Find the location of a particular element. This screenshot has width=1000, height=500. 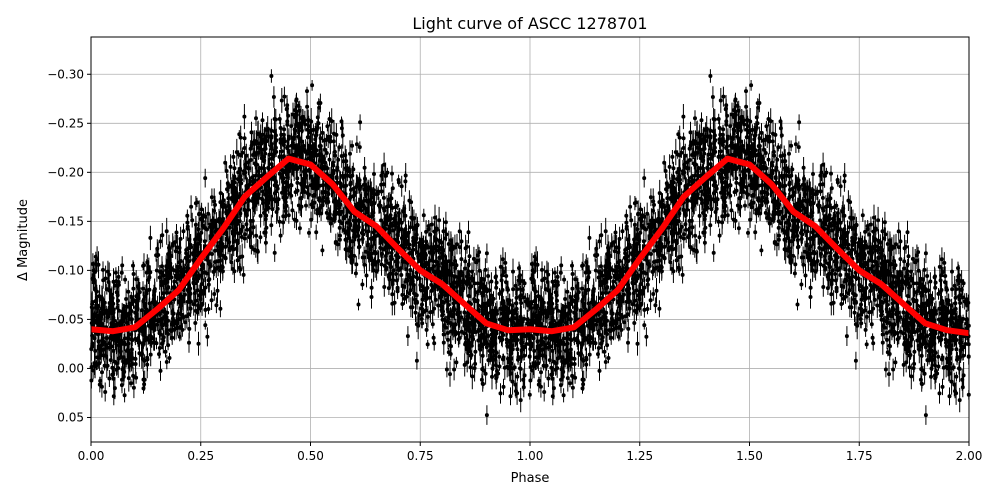

x-tick-label: 1.25 is located at coordinates (639, 456).